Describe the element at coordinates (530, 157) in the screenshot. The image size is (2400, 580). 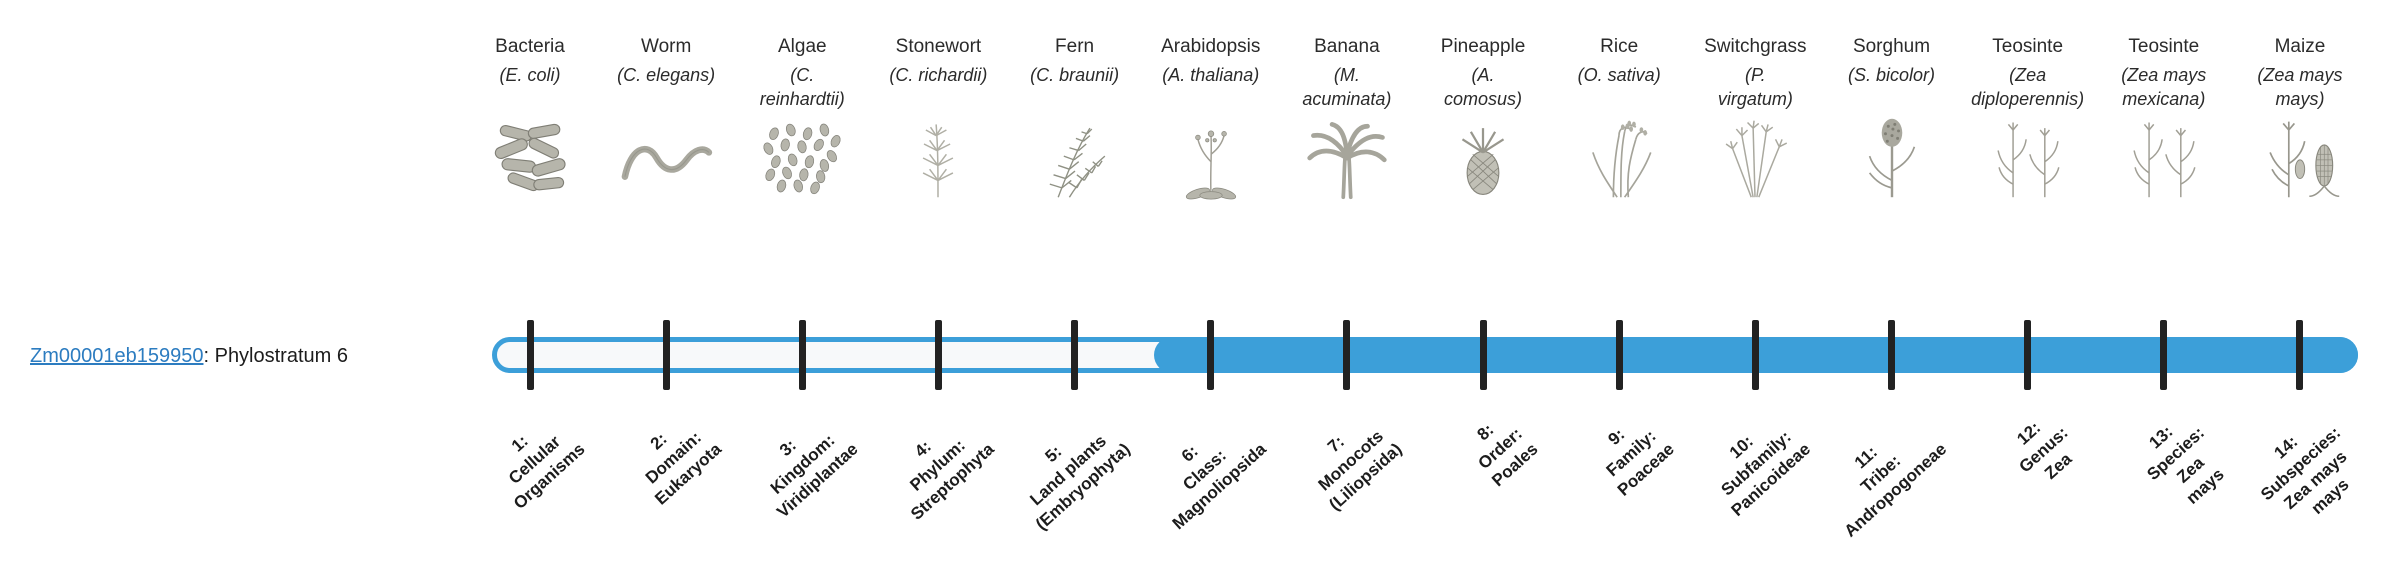
I see `bacteria-icon` at that location.